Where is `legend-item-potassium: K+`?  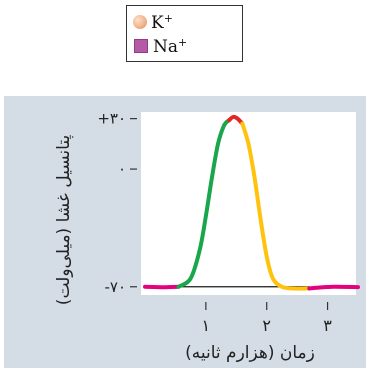 legend-item-potassium: K+ is located at coordinates (153, 22).